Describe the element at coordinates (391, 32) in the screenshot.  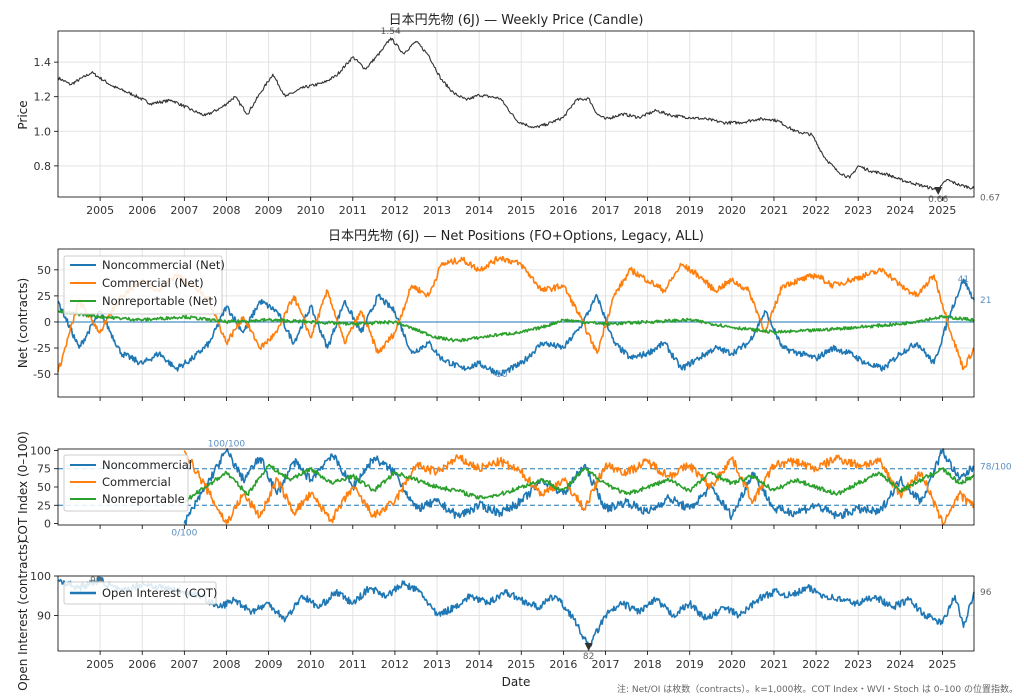
I see `annotation-label: 1.54` at that location.